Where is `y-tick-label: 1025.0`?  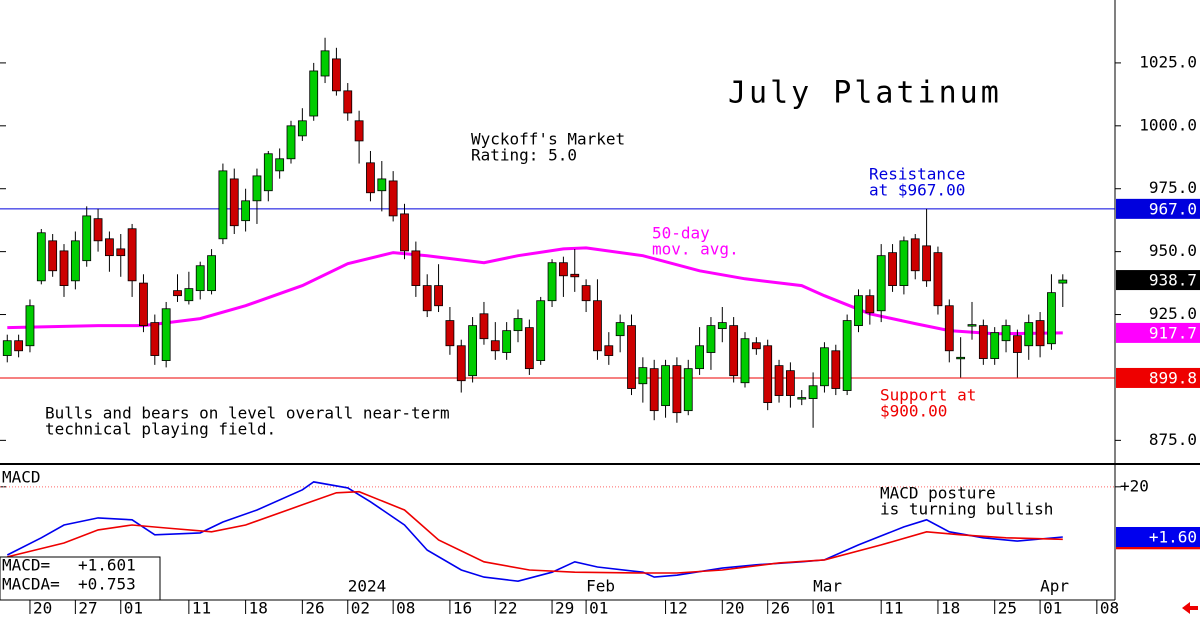
y-tick-label: 1025.0 is located at coordinates (1168, 61).